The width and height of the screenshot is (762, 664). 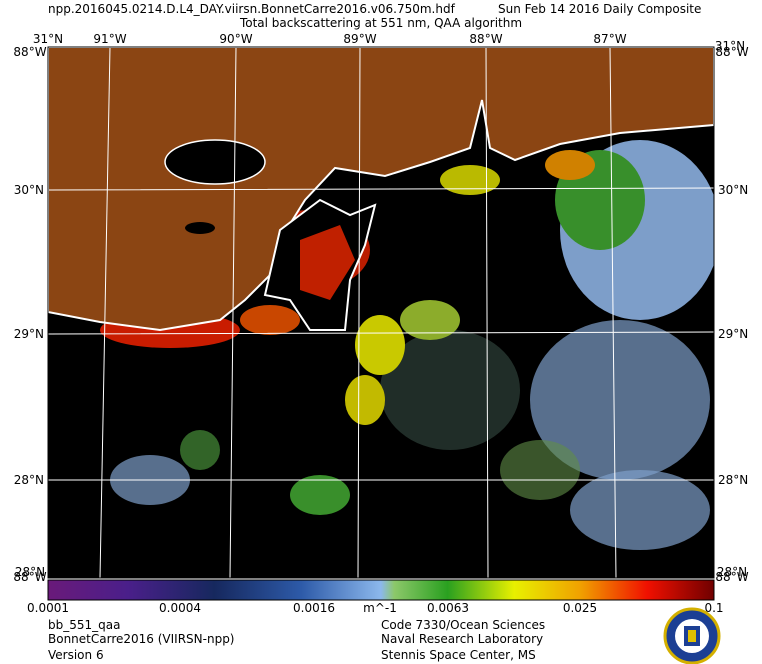 I want to click on lon-label: 89°W, so click(x=359, y=39).